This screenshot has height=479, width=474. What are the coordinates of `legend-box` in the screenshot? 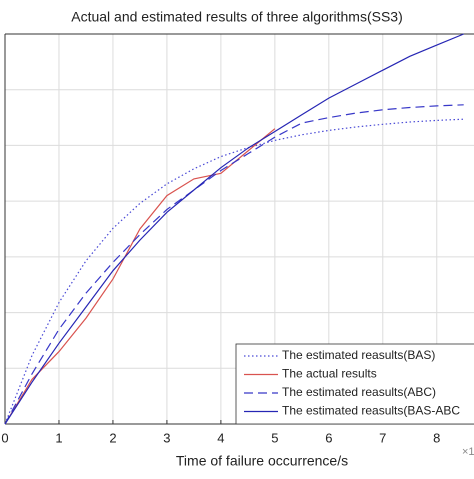 It's located at (354, 384).